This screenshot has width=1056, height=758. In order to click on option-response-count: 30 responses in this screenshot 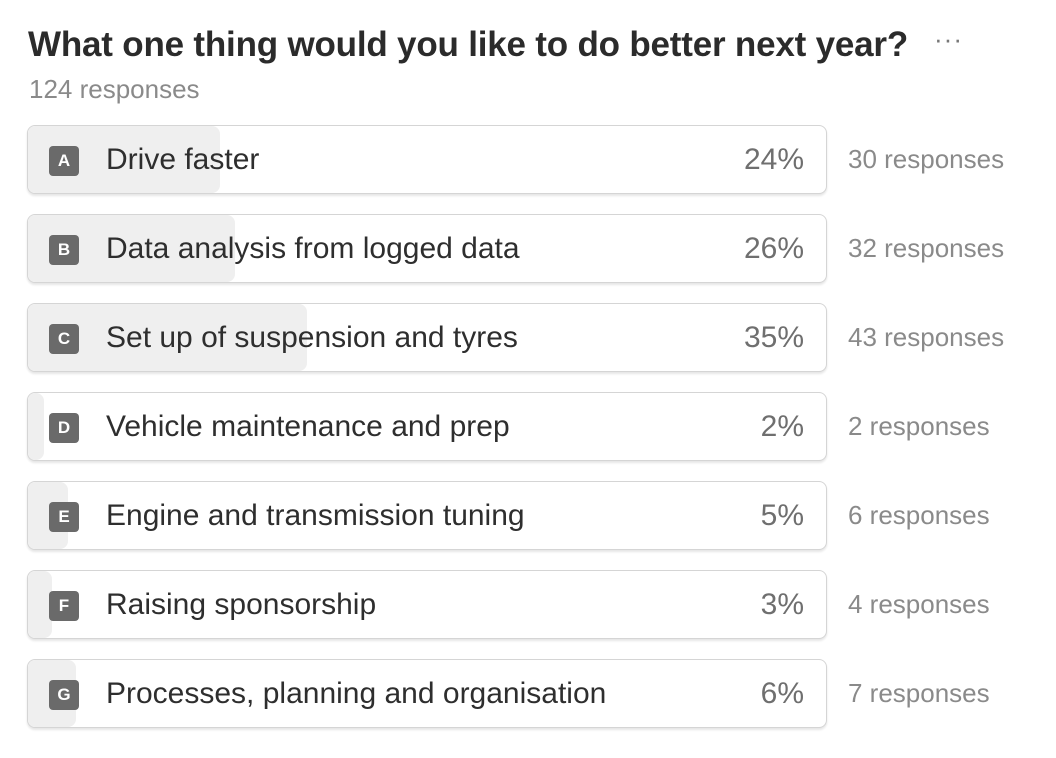, I will do `click(926, 159)`.